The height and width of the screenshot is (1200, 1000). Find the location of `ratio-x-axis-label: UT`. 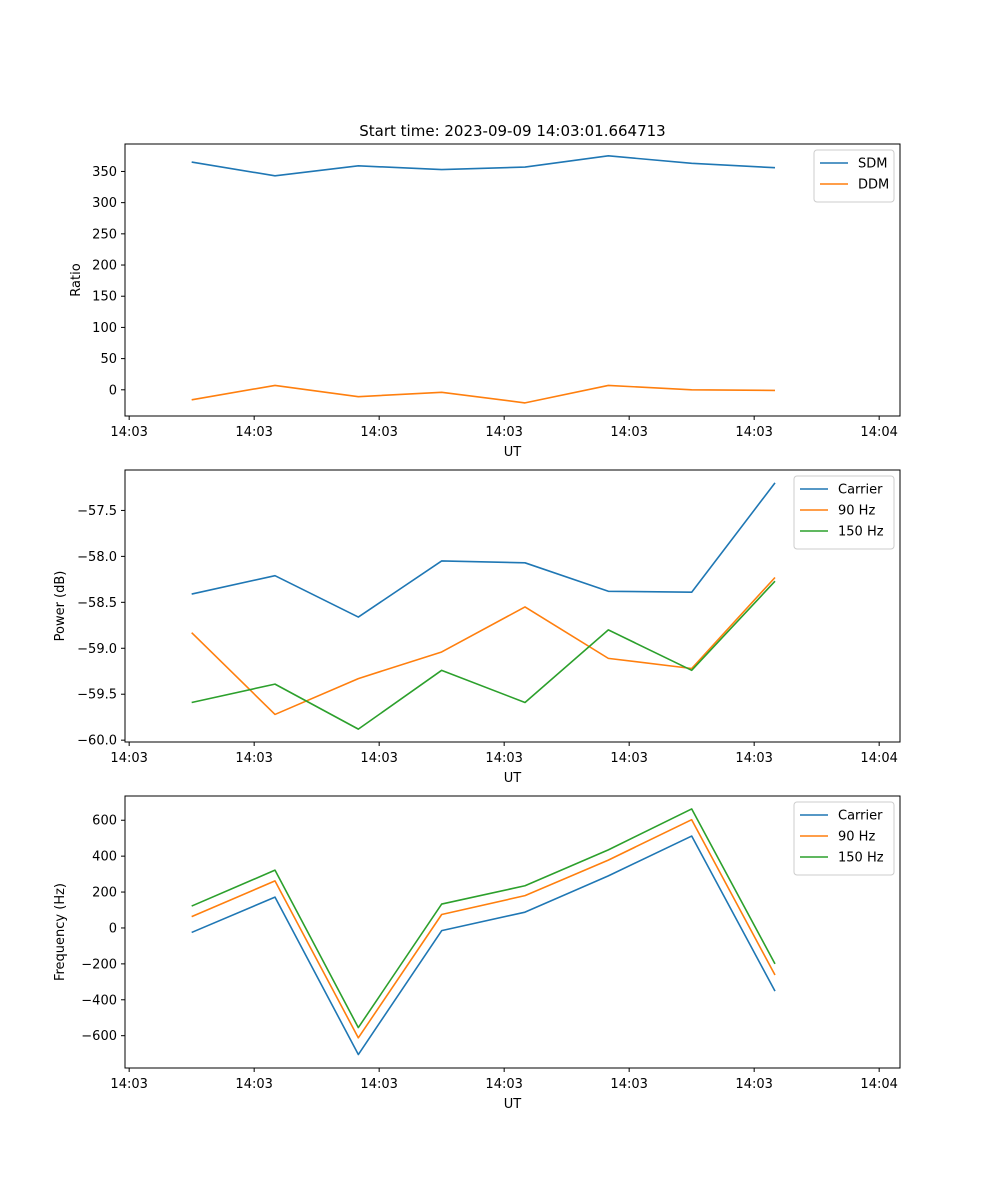

ratio-x-axis-label: UT is located at coordinates (513, 452).